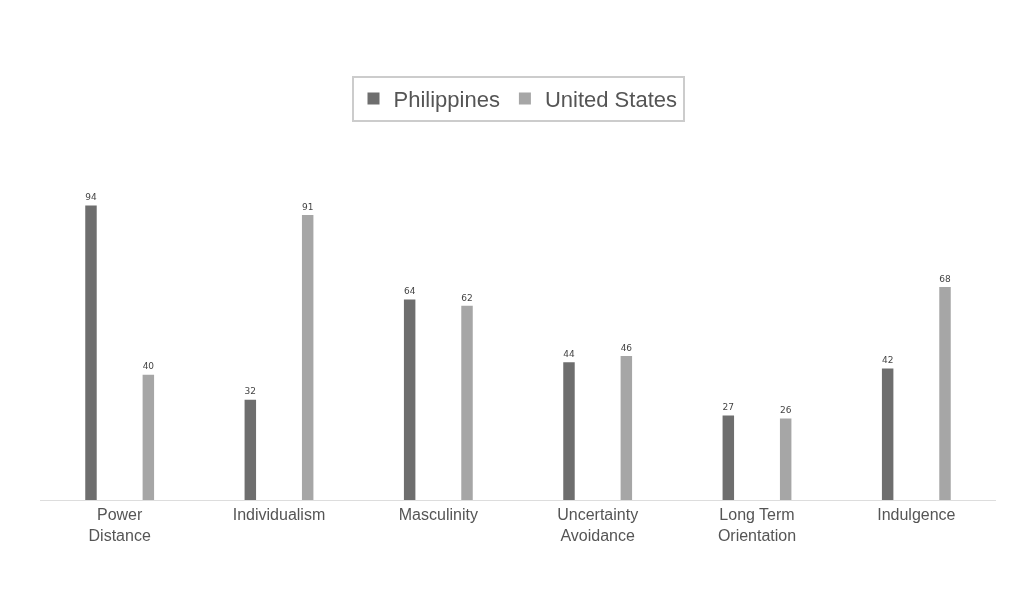  I want to click on x-tick-label: Masculinity, so click(438, 515).